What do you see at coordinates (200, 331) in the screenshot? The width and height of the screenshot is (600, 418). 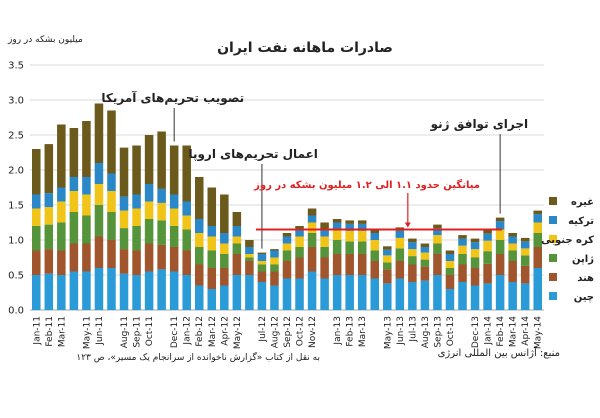 I see `x-tick-label: Feb-12` at bounding box center [200, 331].